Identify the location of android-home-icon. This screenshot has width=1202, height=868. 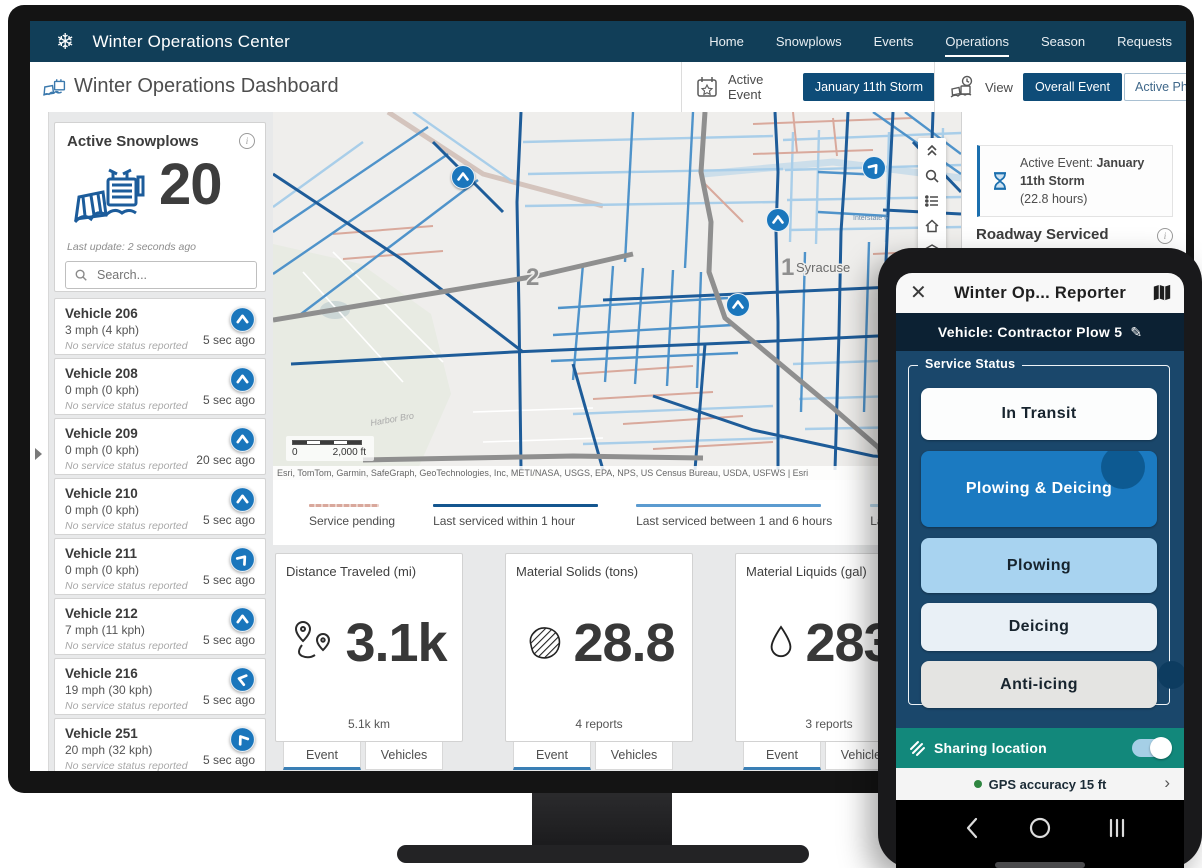
(1040, 828).